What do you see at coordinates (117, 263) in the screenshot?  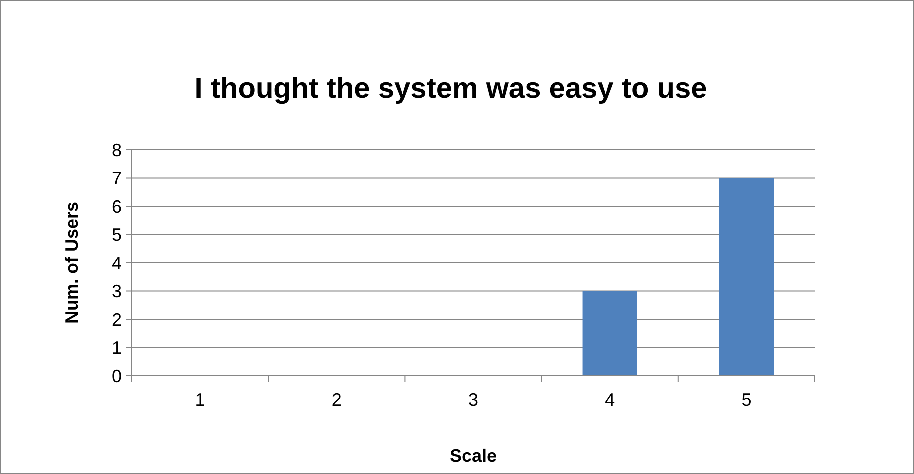 I see `y-tick-label: 4` at bounding box center [117, 263].